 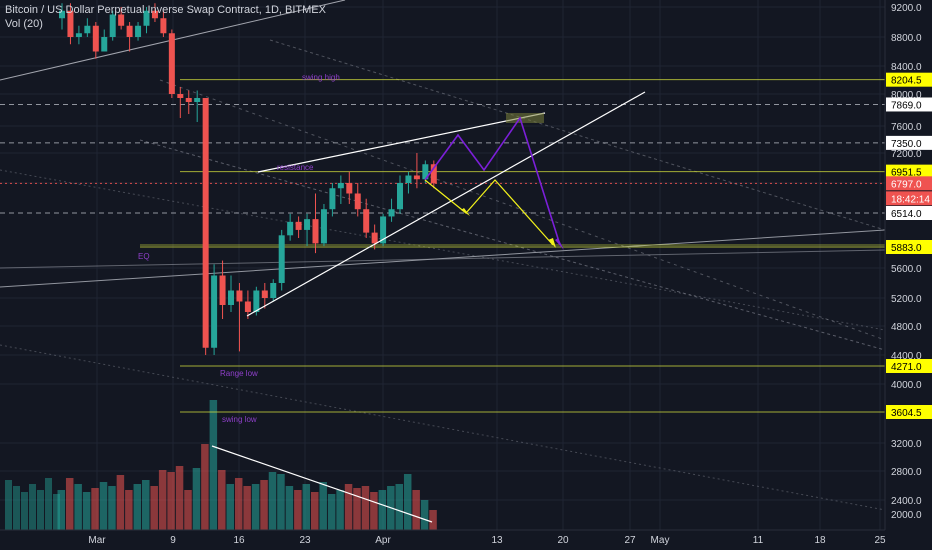 What do you see at coordinates (910, 199) in the screenshot?
I see `countdown-timer: 18:42:14` at bounding box center [910, 199].